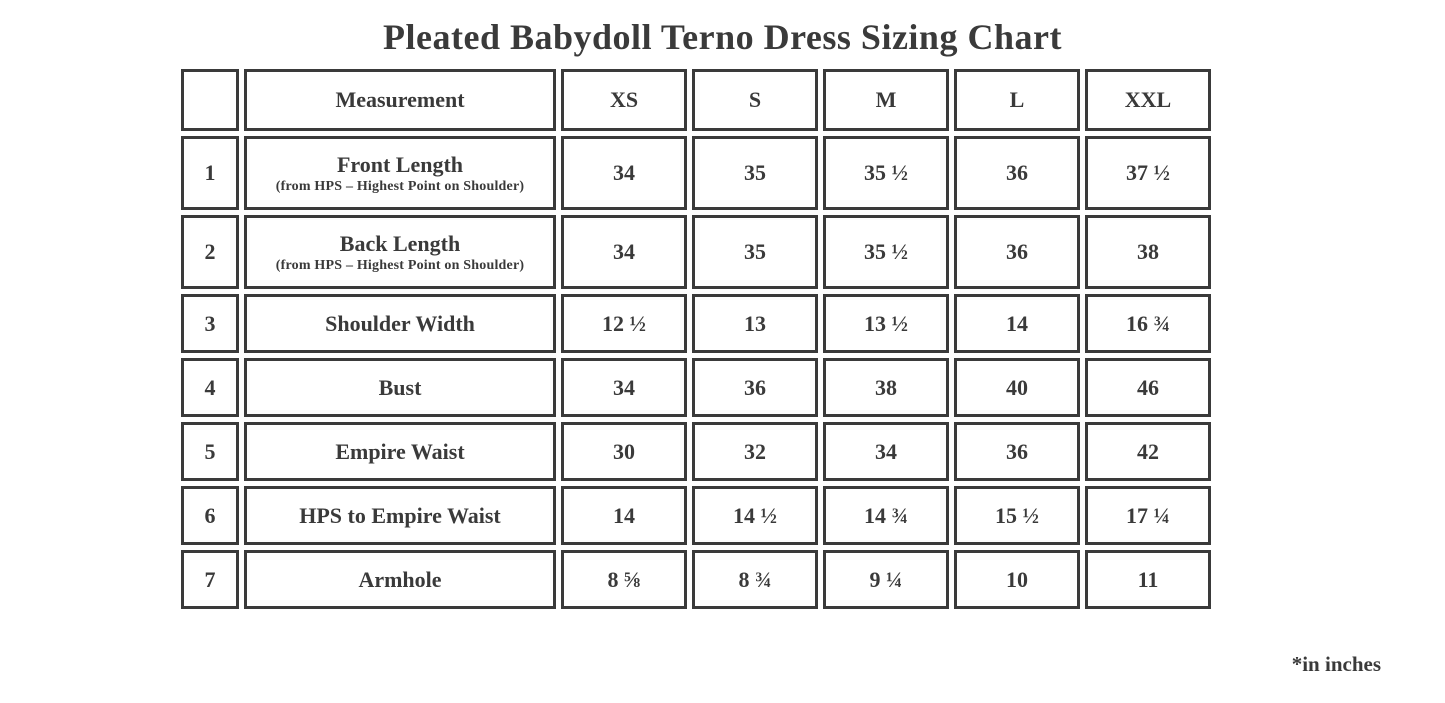 The image size is (1445, 703). What do you see at coordinates (886, 100) in the screenshot?
I see `column-header-m: M` at bounding box center [886, 100].